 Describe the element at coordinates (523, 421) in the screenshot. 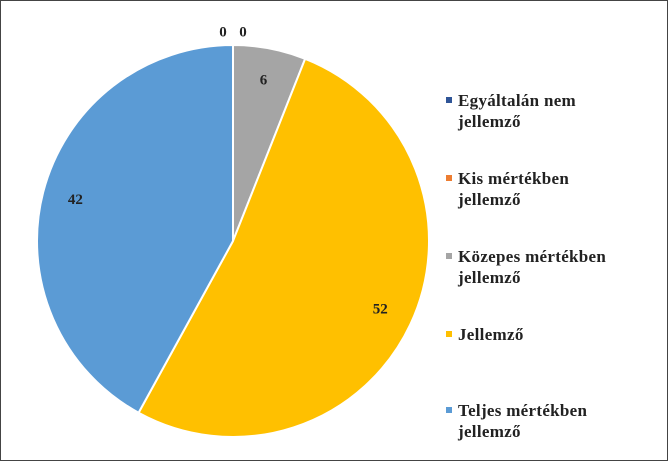

I see `legend-label: Teljes mértékben jellemző` at that location.